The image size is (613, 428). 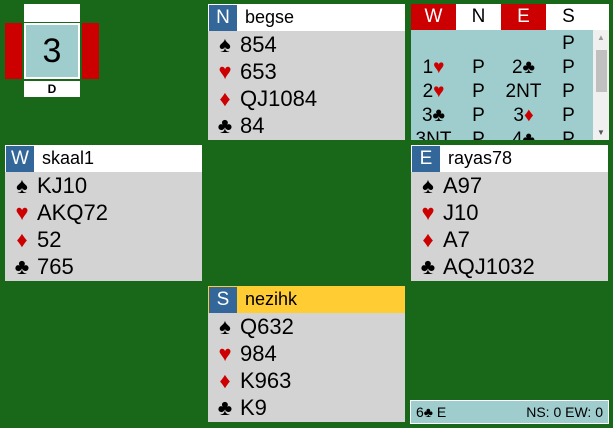 I want to click on bidding-header: W N E S, so click(x=510, y=17).